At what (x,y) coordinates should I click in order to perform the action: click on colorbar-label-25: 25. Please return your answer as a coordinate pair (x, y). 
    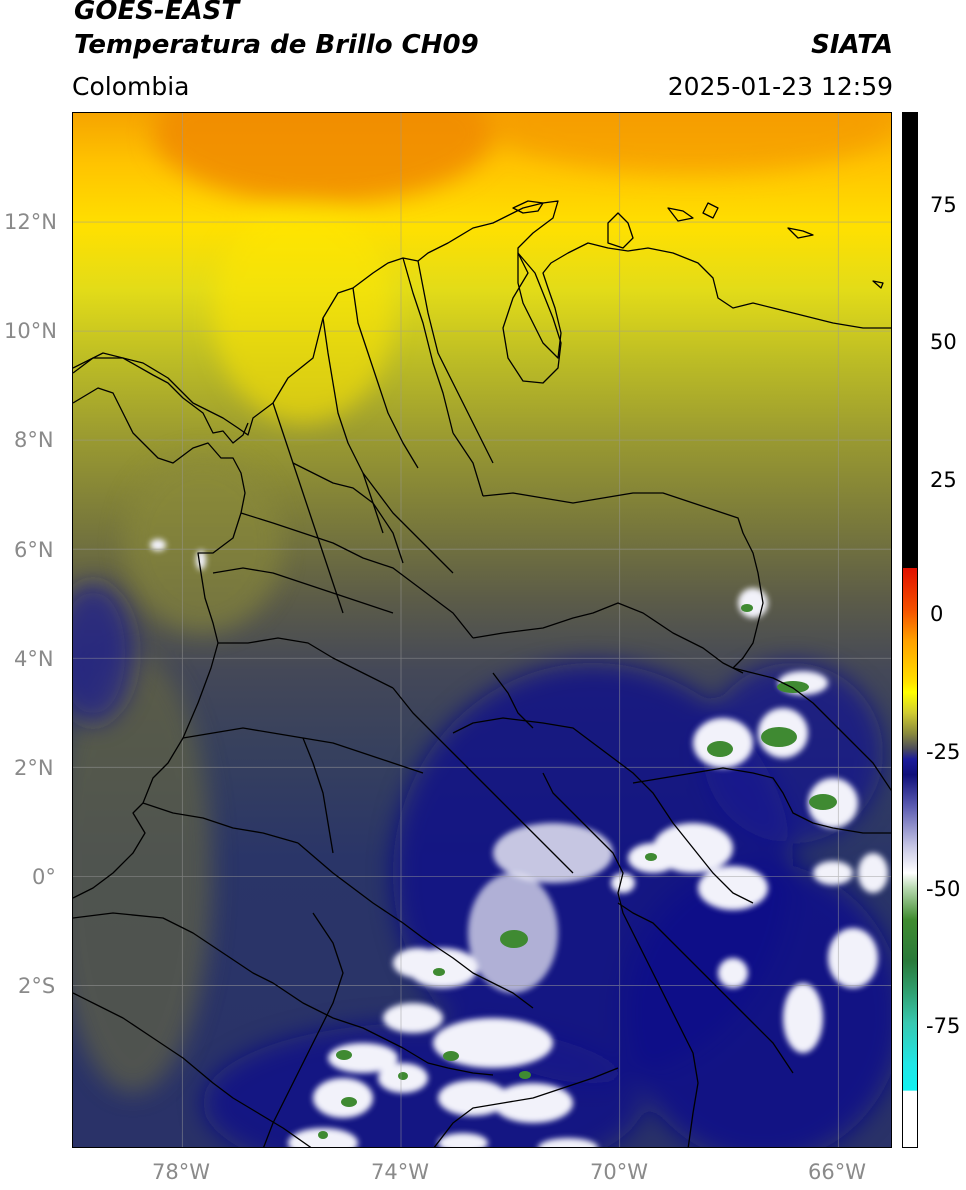
    Looking at the image, I should click on (943, 480).